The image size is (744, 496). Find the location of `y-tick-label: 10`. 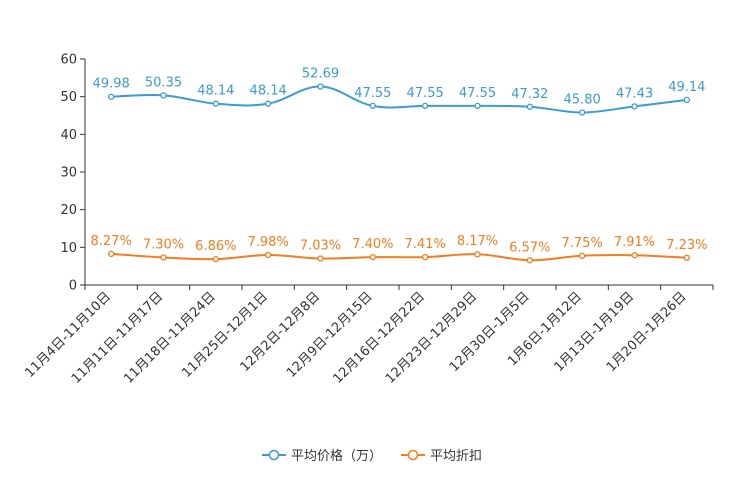

y-tick-label: 10 is located at coordinates (68, 248).